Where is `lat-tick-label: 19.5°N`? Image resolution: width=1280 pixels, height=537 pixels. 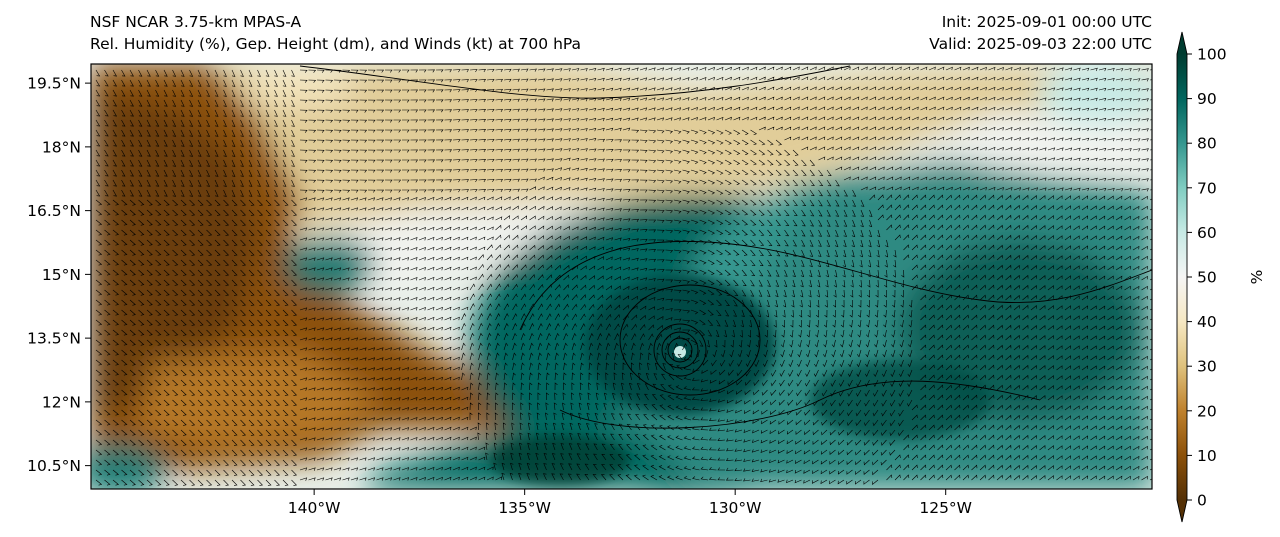 lat-tick-label: 19.5°N is located at coordinates (54, 84).